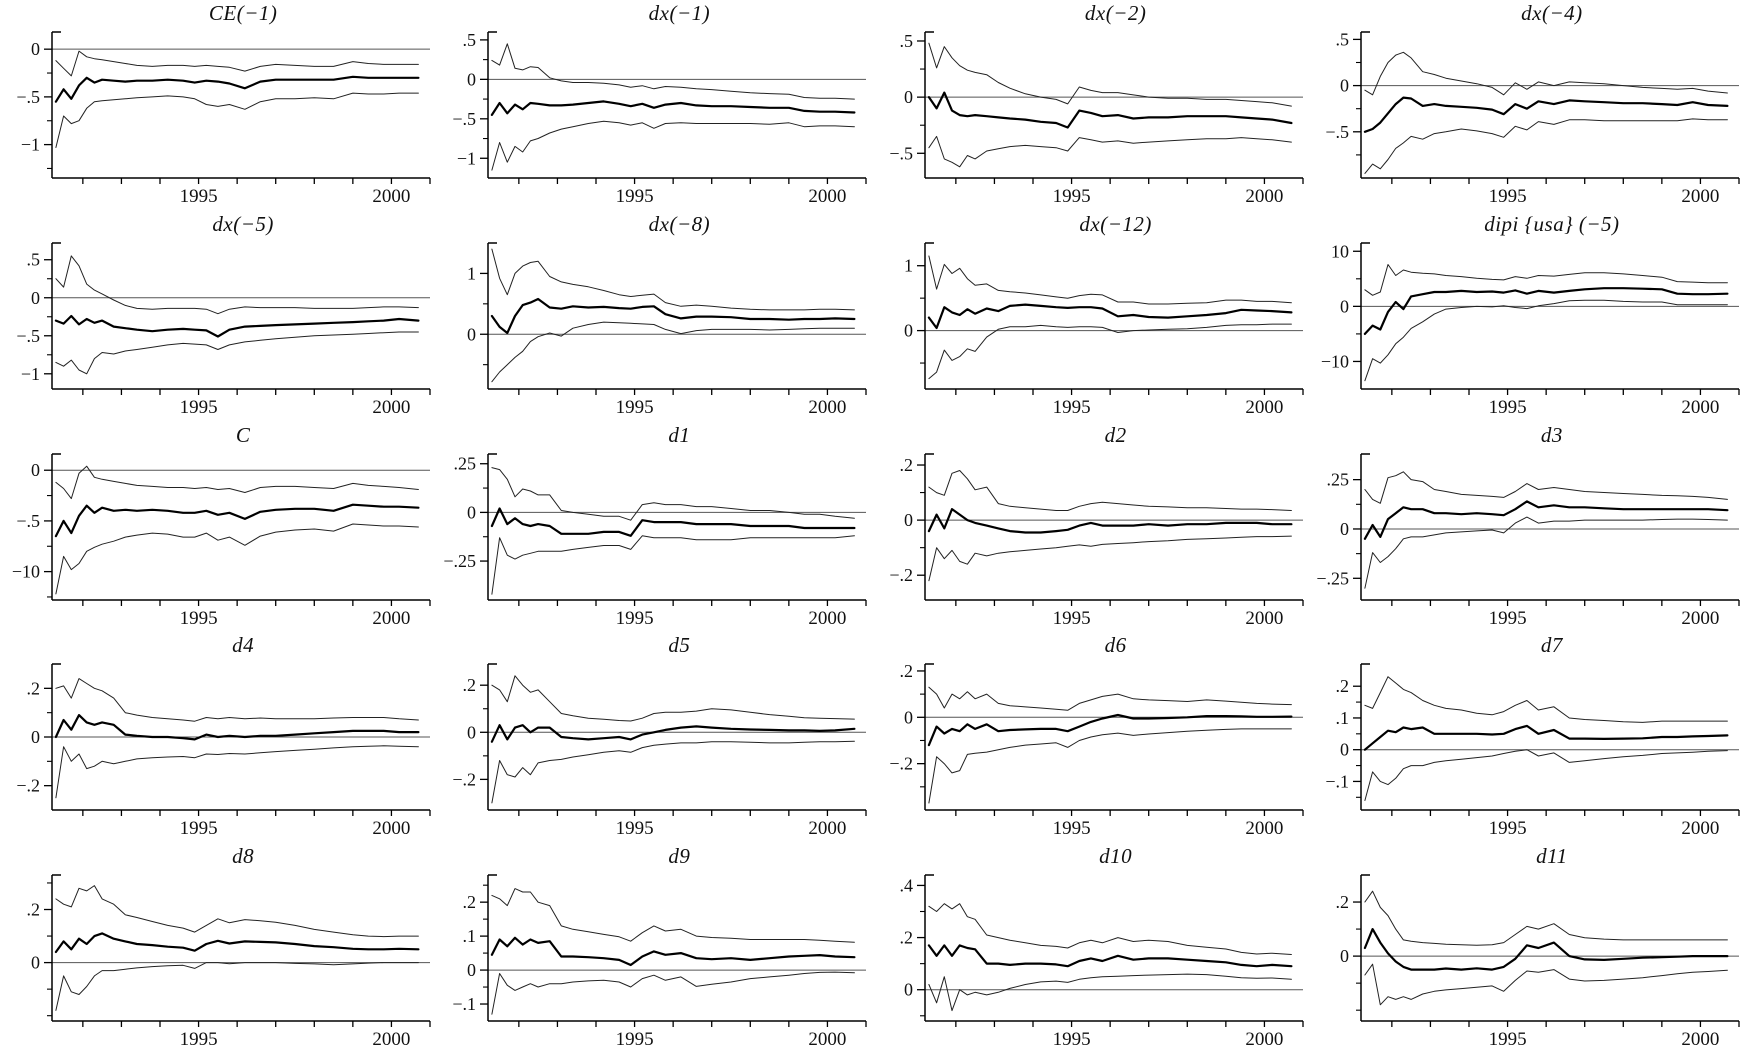 The width and height of the screenshot is (1745, 1054). What do you see at coordinates (218, 316) in the screenshot?
I see `chart-panel-dx-5: dx(−5) .5 0 −.5 −1 1995 2000` at bounding box center [218, 316].